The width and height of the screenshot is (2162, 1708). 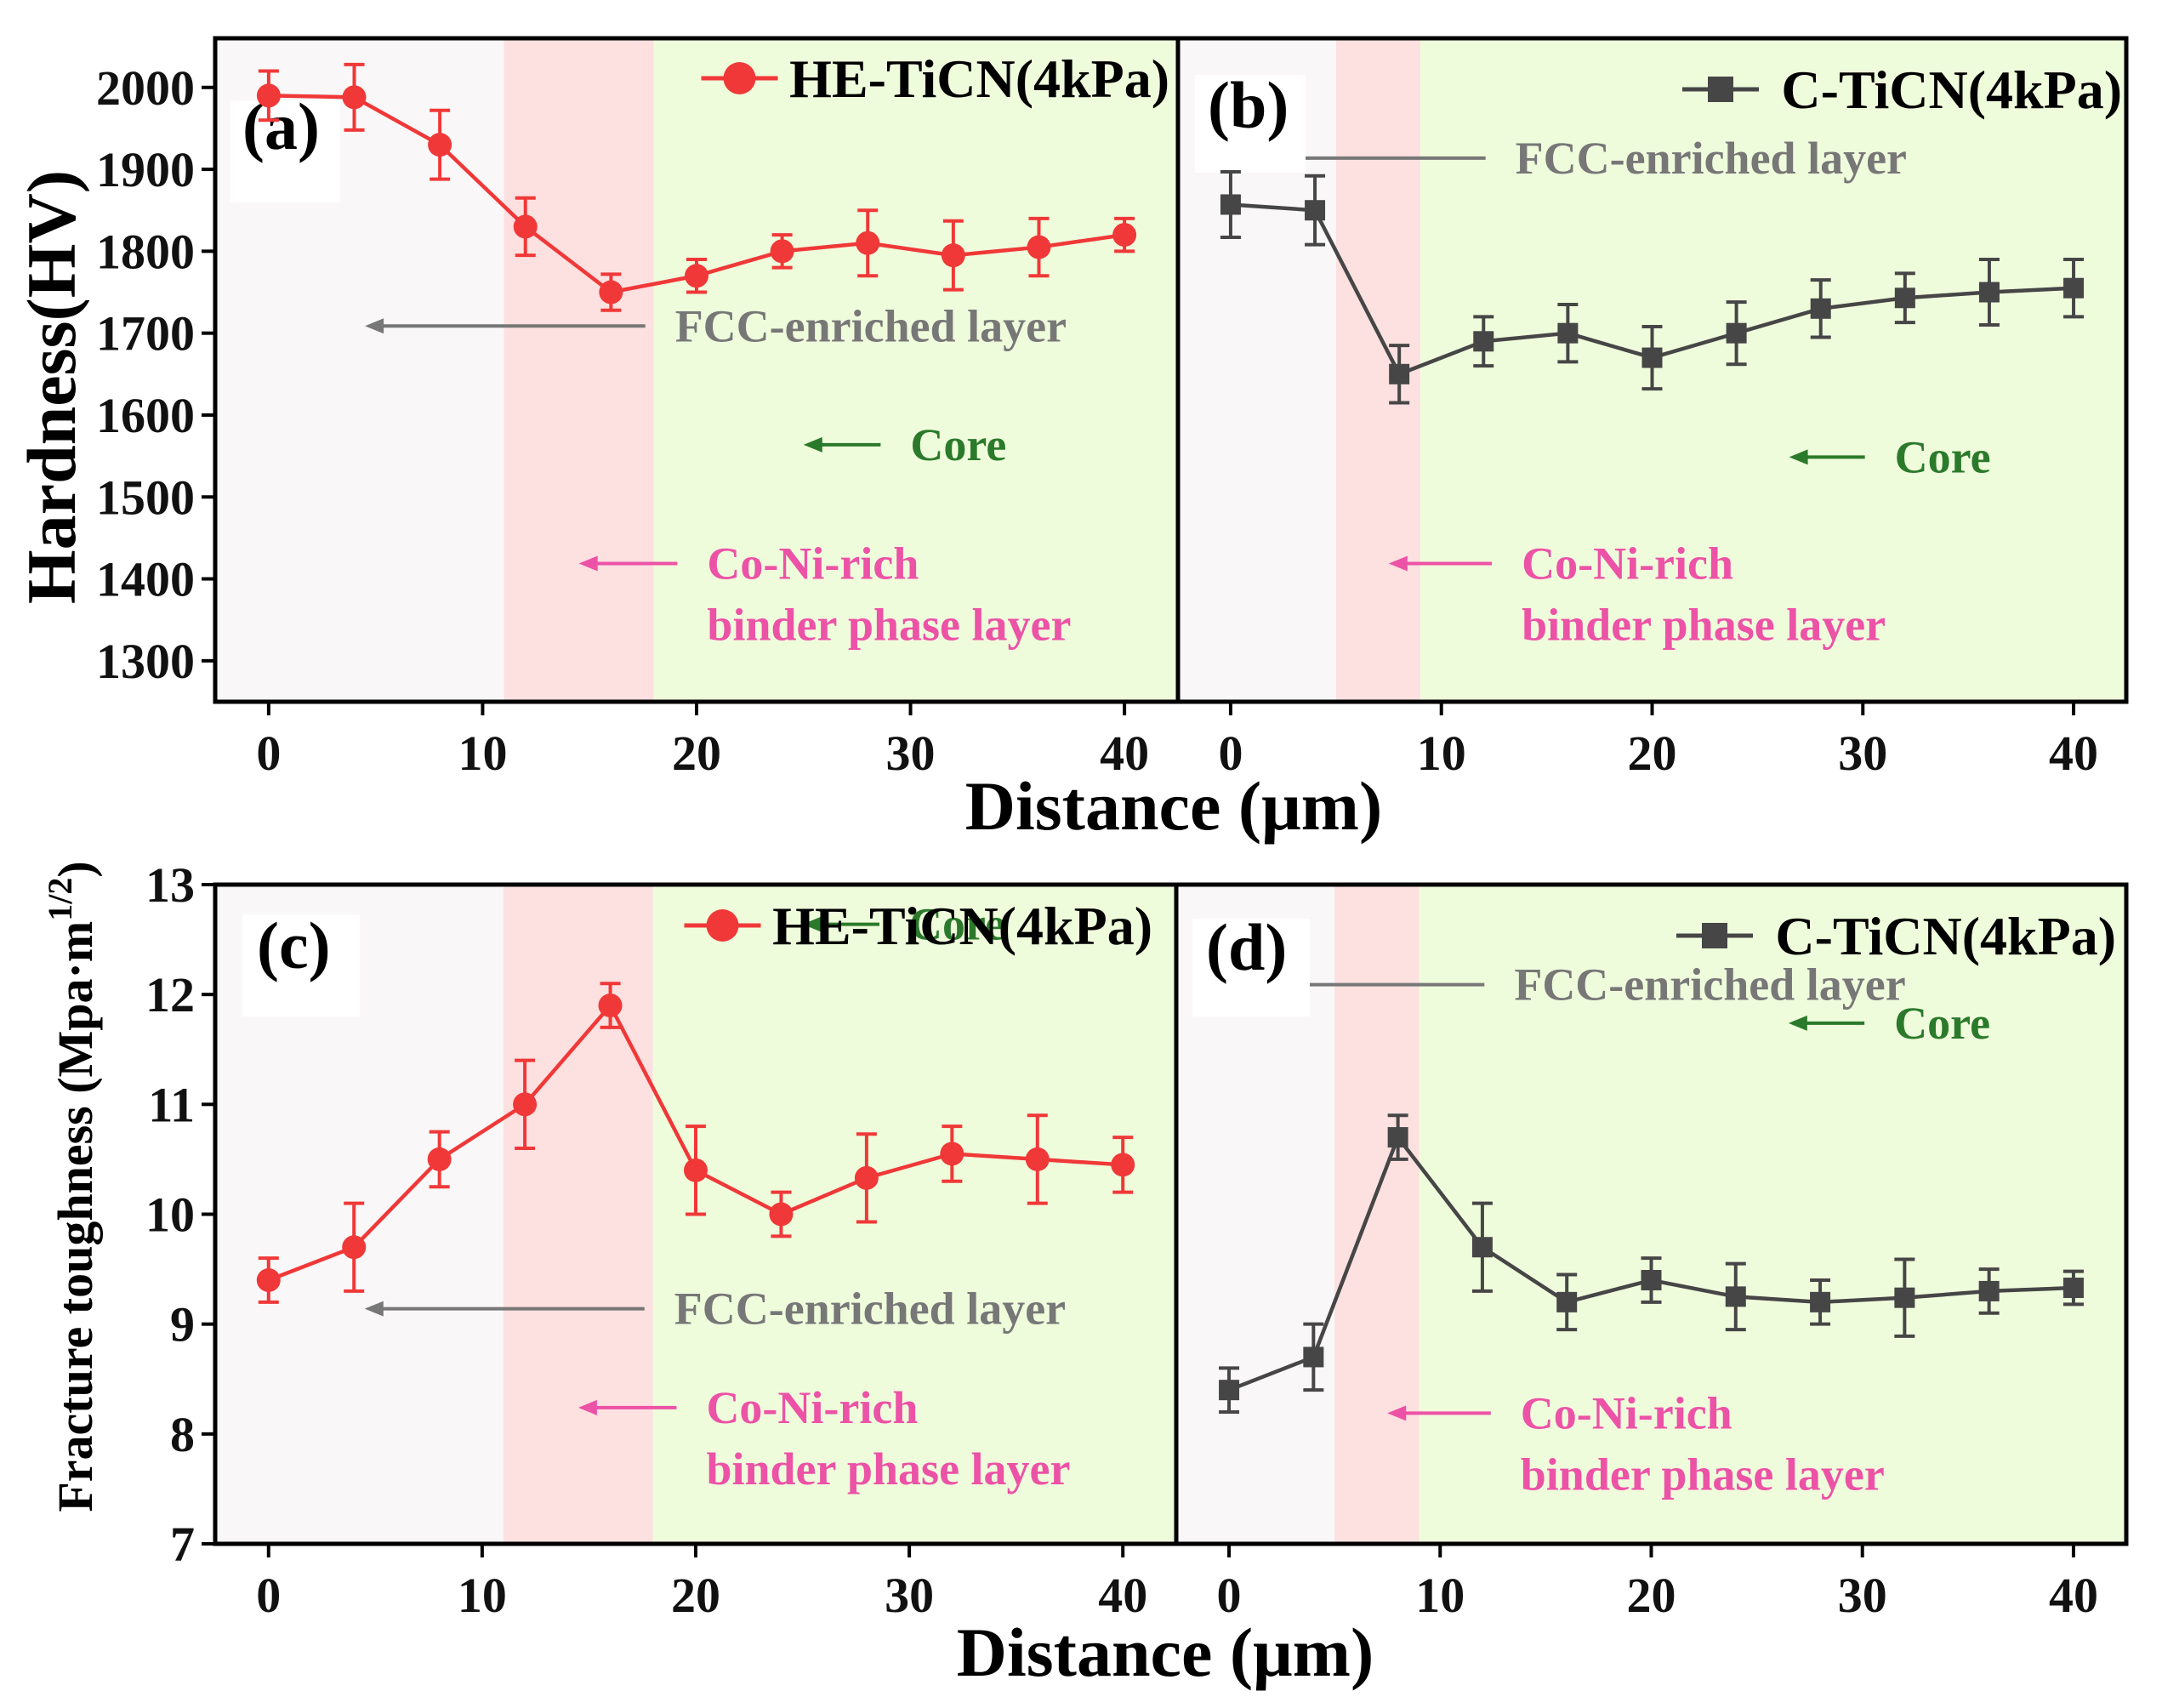 I want to click on panel-b-label: (b), so click(x=1248, y=105).